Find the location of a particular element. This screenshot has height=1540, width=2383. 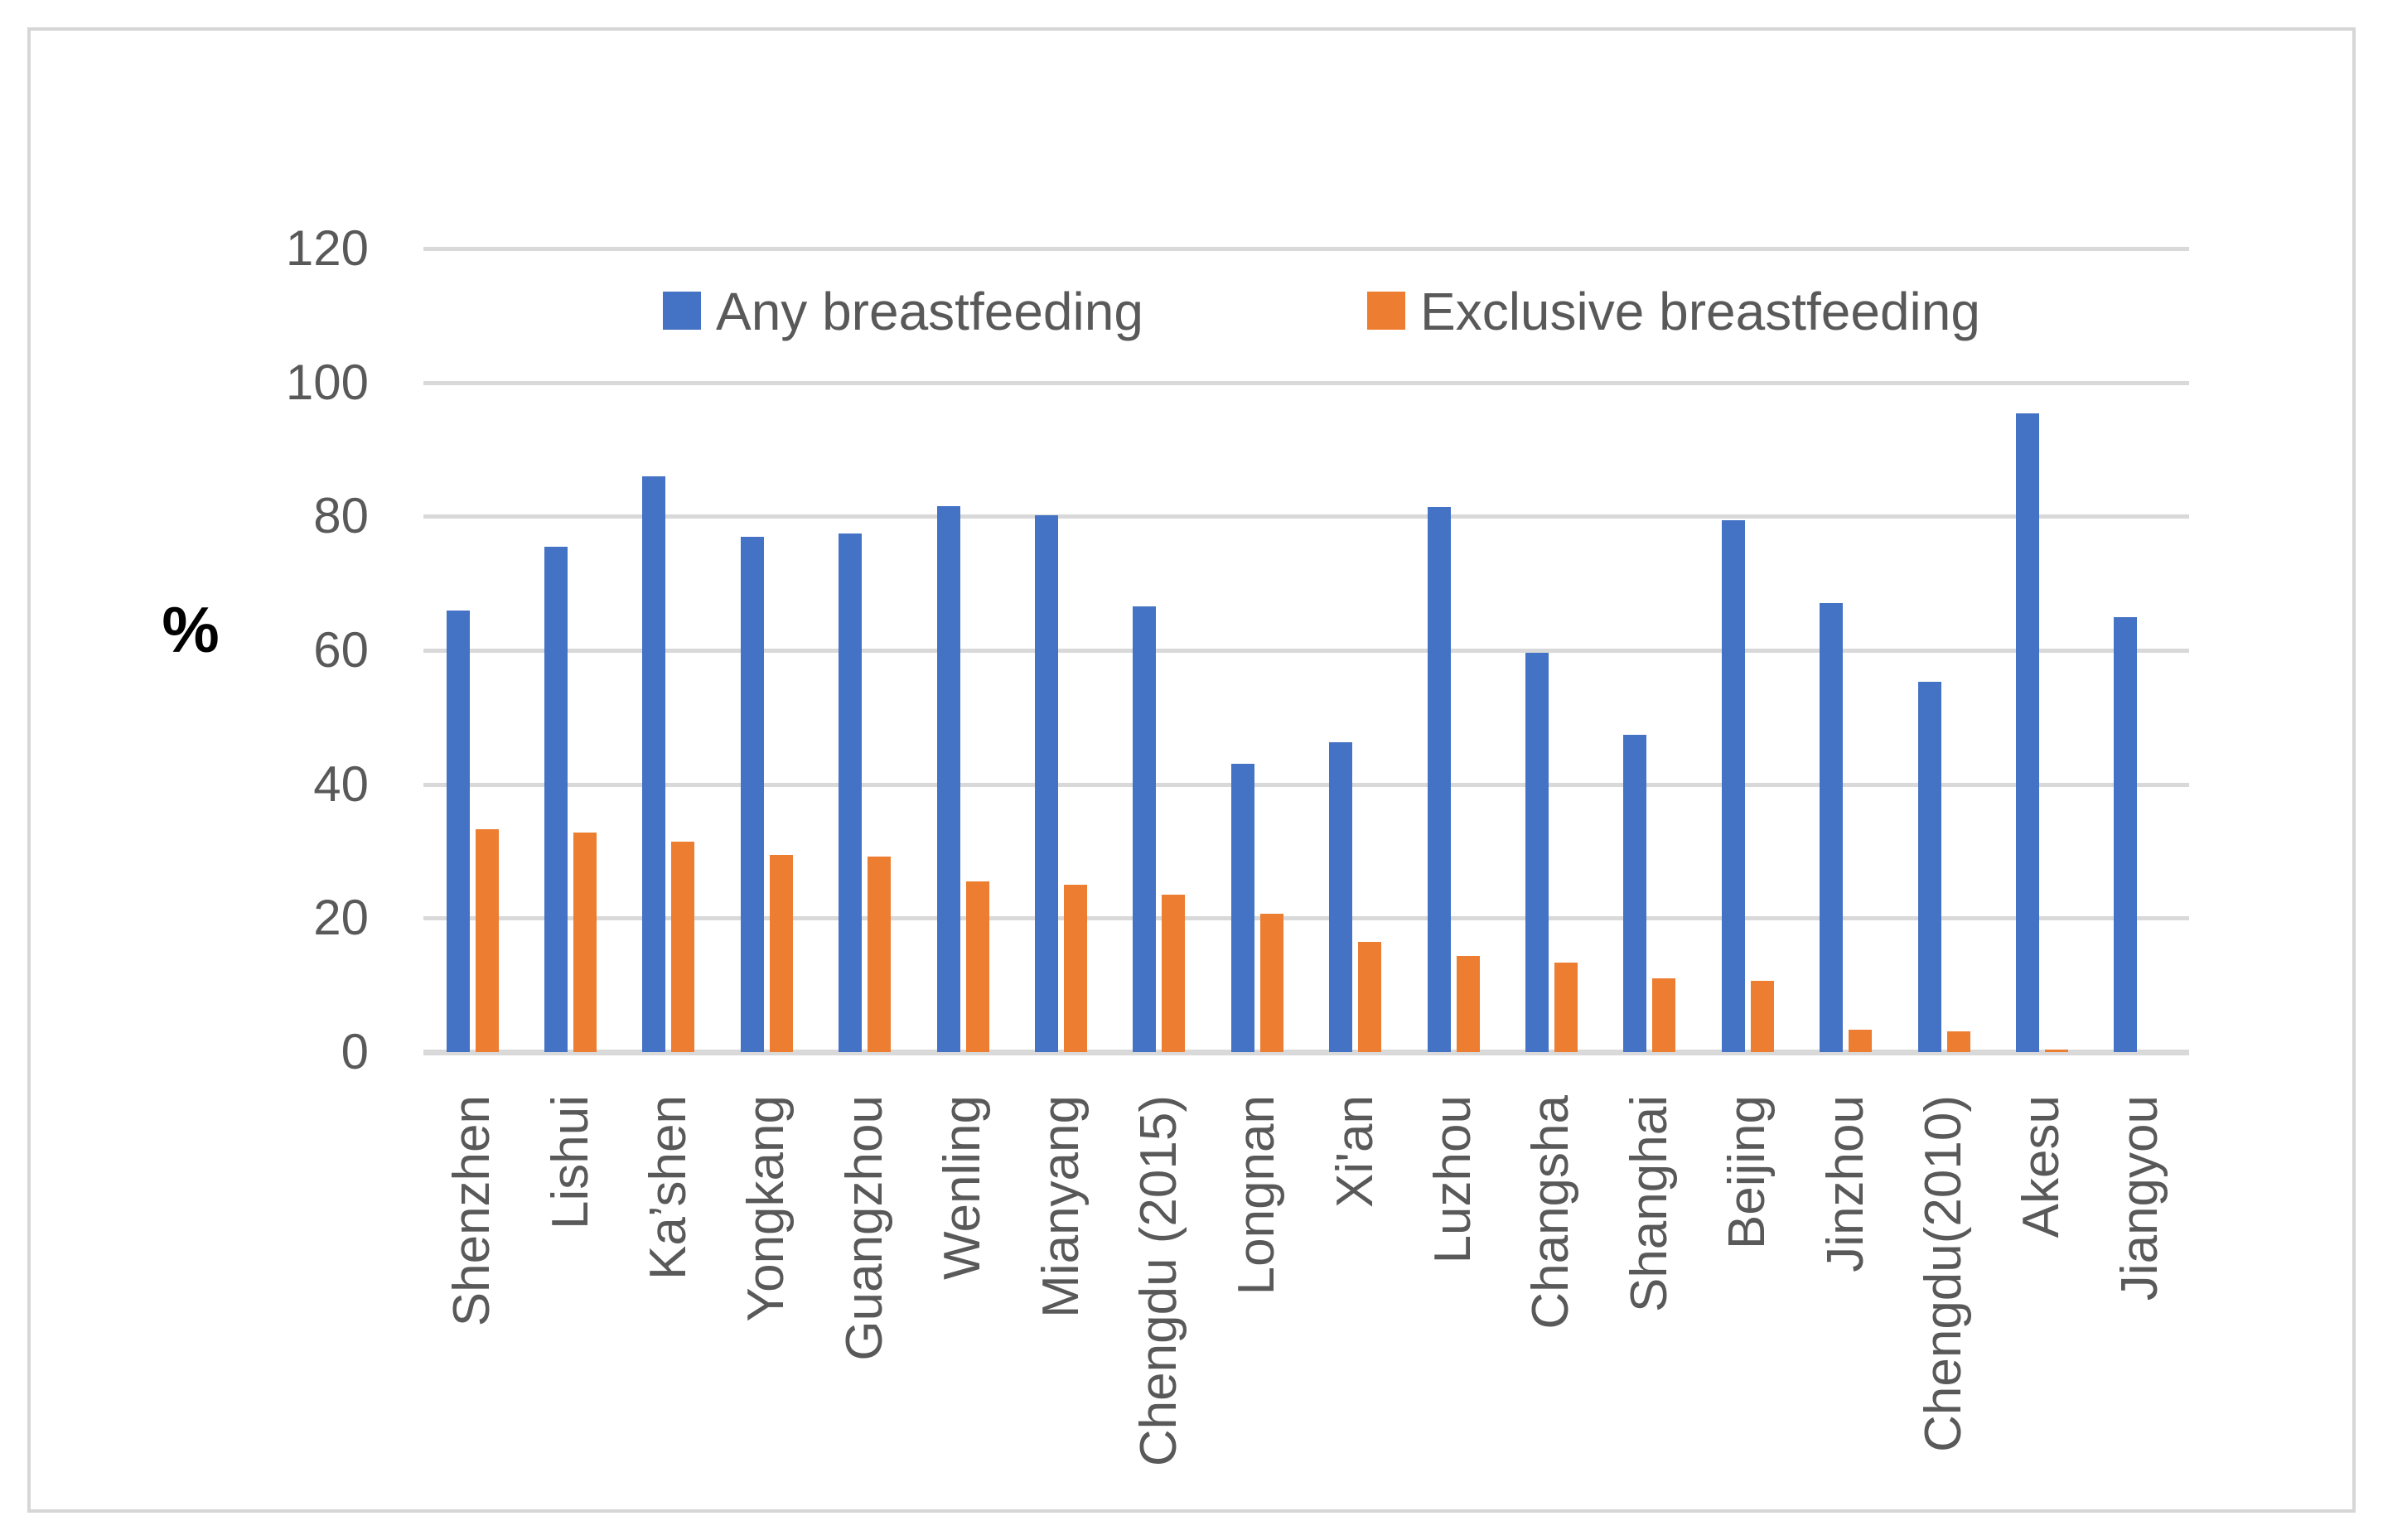

bar-changsha-exclusive is located at coordinates (1566, 1007).